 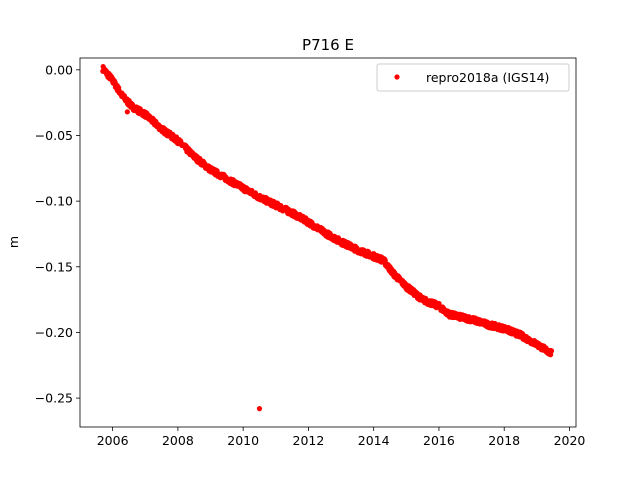 I want to click on legend: repro2018a (IGS14), so click(x=473, y=77).